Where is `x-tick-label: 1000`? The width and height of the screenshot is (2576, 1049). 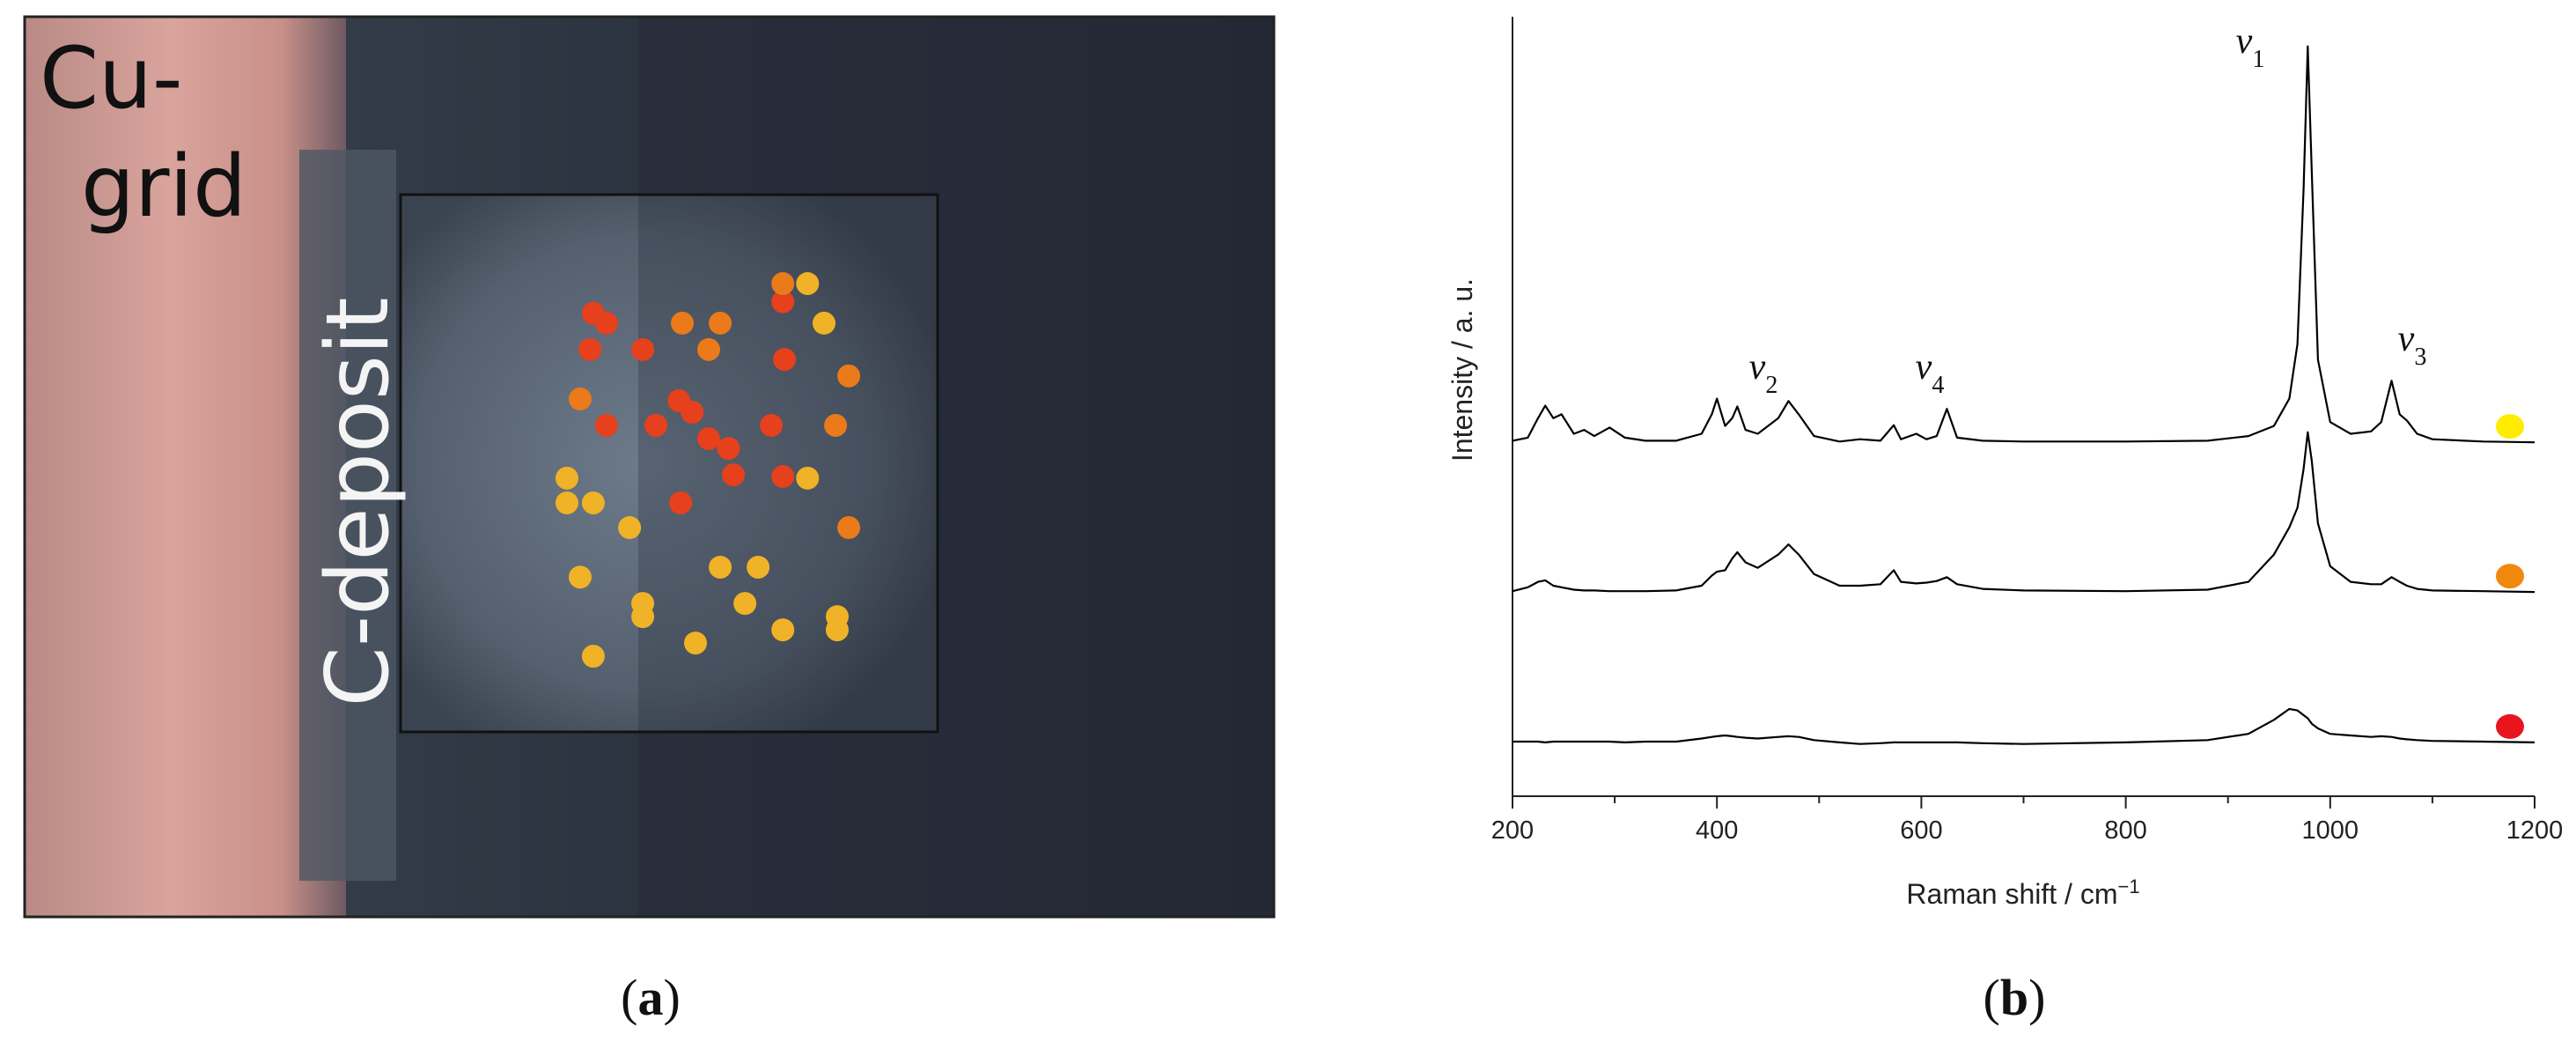 x-tick-label: 1000 is located at coordinates (2330, 830).